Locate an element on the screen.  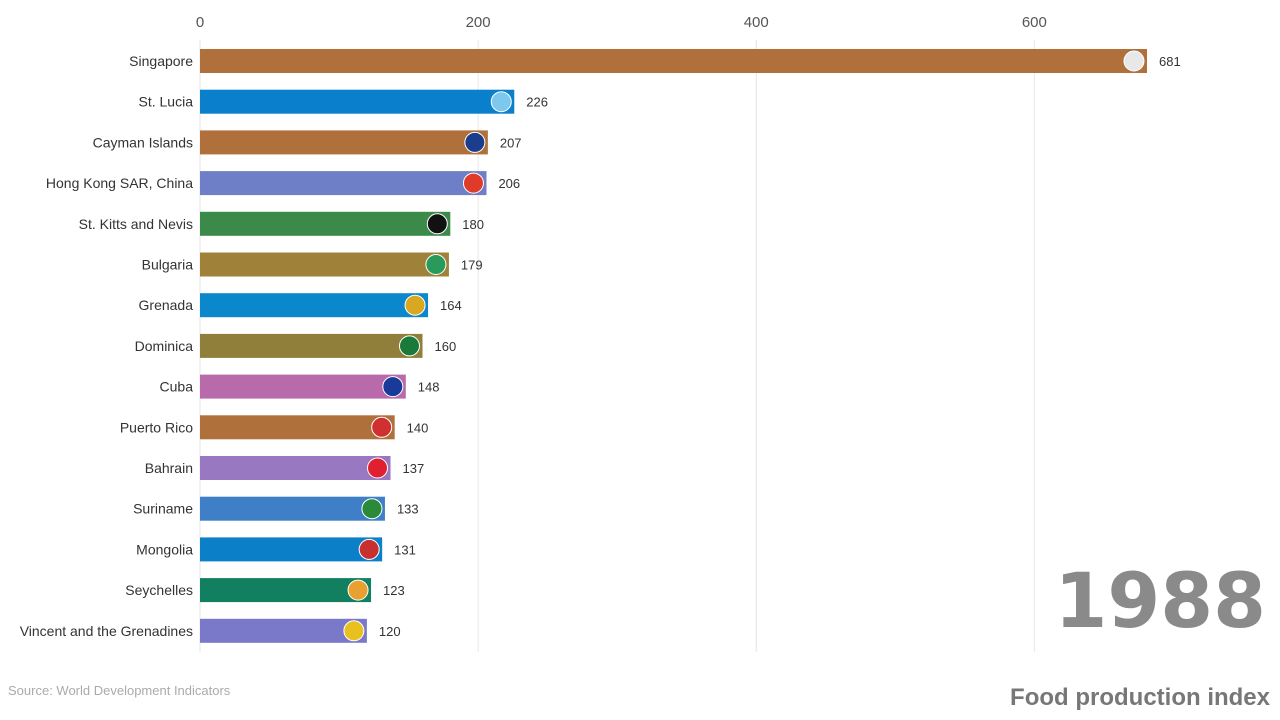
bar-group: Bulgaria 179 is located at coordinates (312, 264).